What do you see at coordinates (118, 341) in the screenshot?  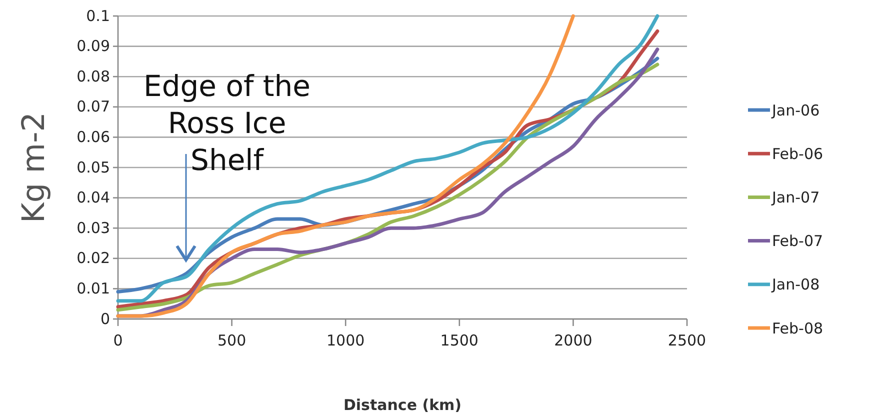 I see `x-tick-label: 0` at bounding box center [118, 341].